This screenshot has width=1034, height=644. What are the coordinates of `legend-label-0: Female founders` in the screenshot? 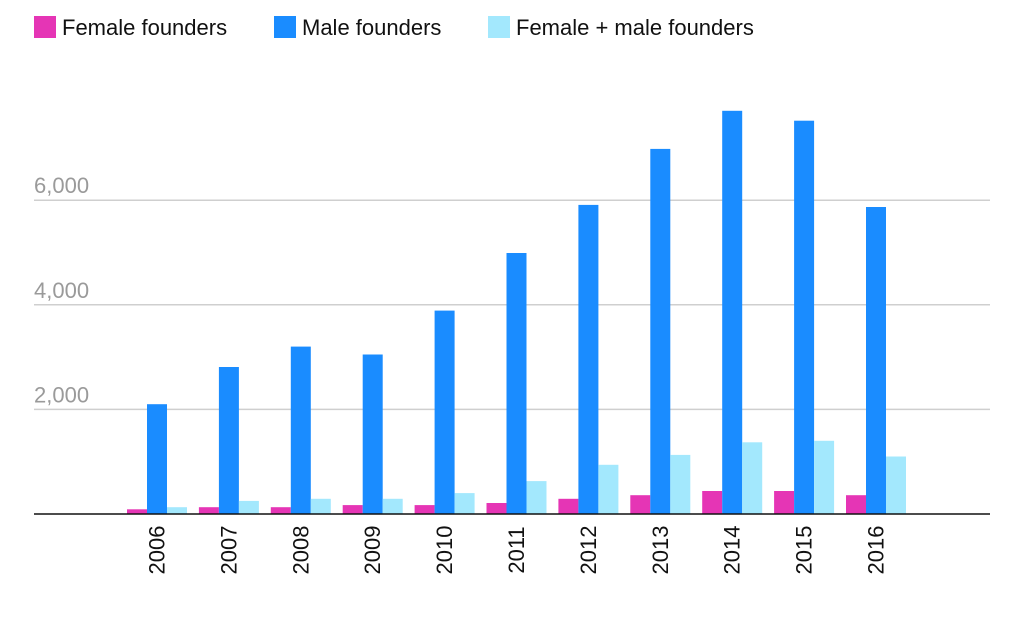 It's located at (144, 27).